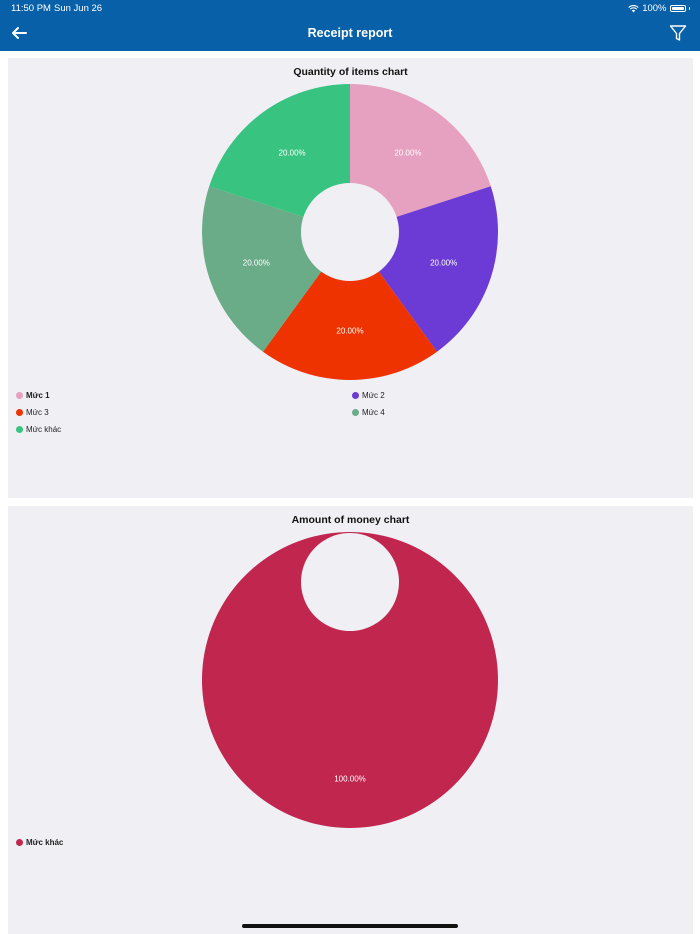  What do you see at coordinates (373, 412) in the screenshot?
I see `legend-label: Mức 4` at bounding box center [373, 412].